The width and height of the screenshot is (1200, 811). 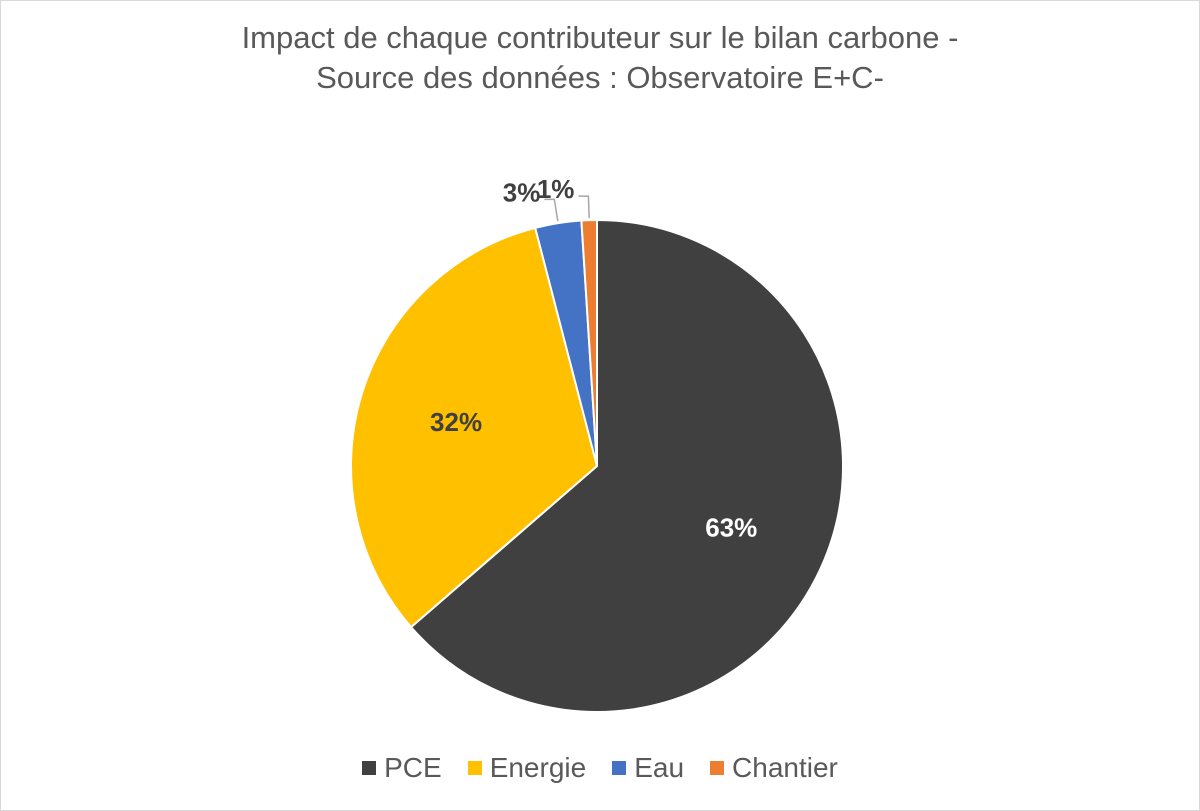 I want to click on pie-slice-energie, so click(x=474, y=427).